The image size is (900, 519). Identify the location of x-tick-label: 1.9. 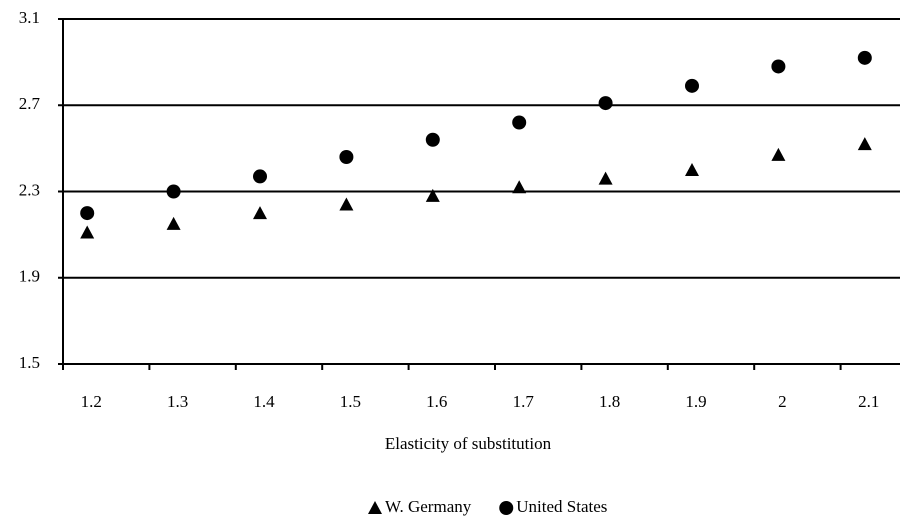
(695, 401).